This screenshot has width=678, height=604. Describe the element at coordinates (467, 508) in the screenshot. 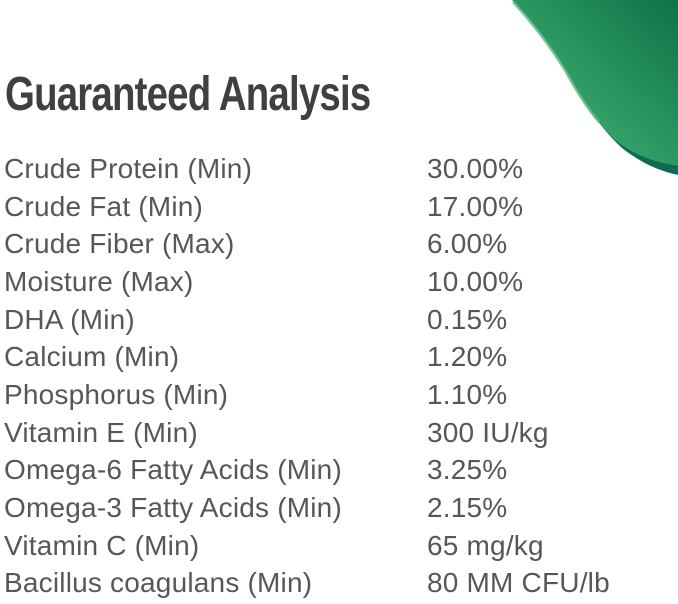

I see `nutrient-value: 2.15%` at that location.